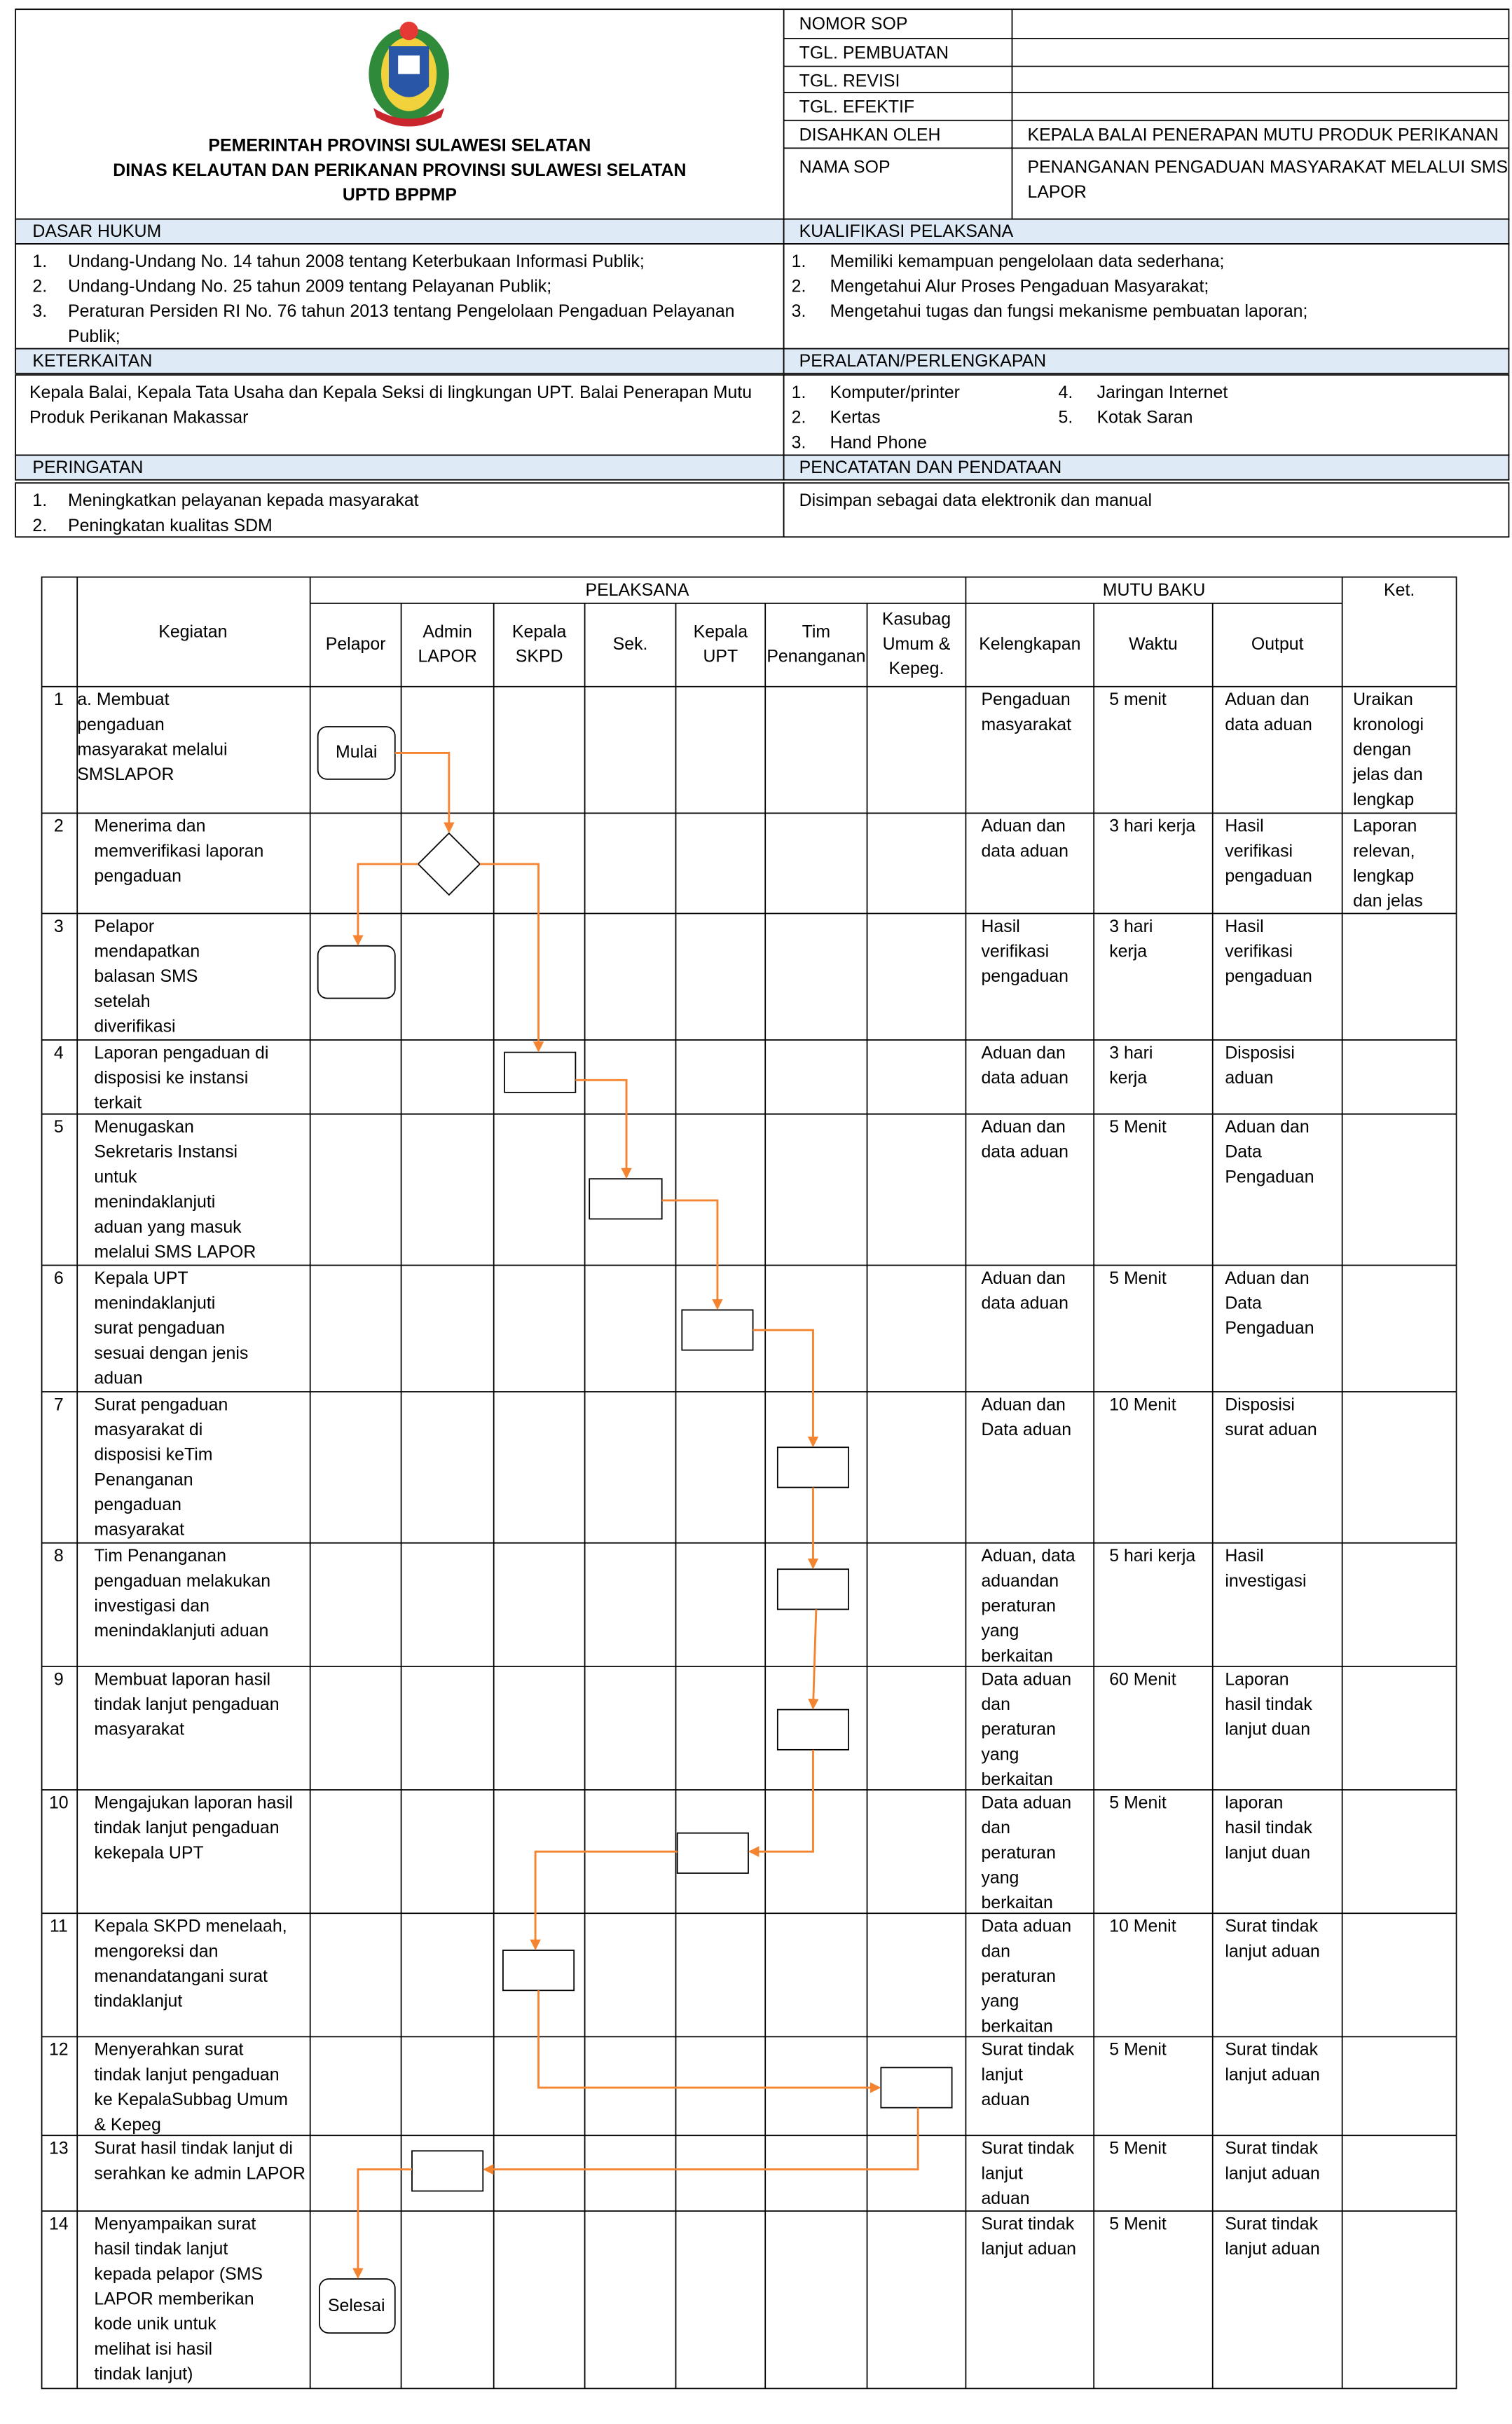 The image size is (1512, 2424). I want to click on section-title: PENCATATAN DAN PENDATAAN, so click(930, 468).